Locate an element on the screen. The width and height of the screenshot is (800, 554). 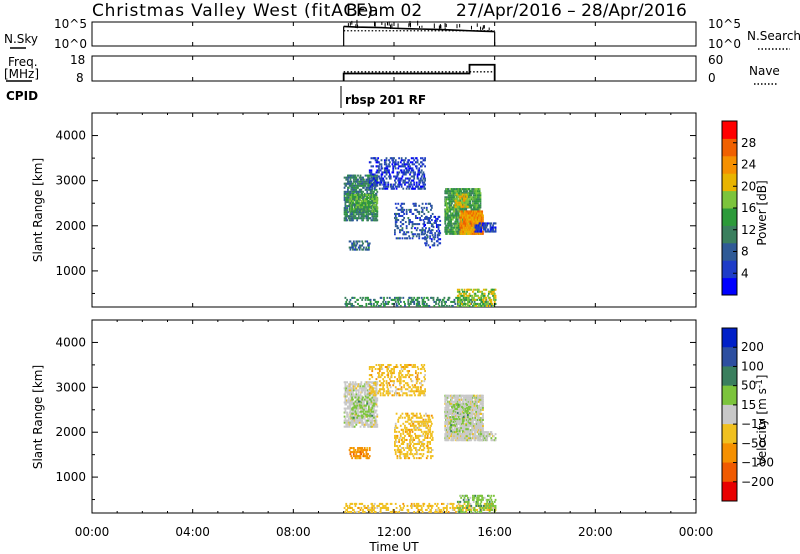
range-tick-label: 4000 is located at coordinates (70, 136).